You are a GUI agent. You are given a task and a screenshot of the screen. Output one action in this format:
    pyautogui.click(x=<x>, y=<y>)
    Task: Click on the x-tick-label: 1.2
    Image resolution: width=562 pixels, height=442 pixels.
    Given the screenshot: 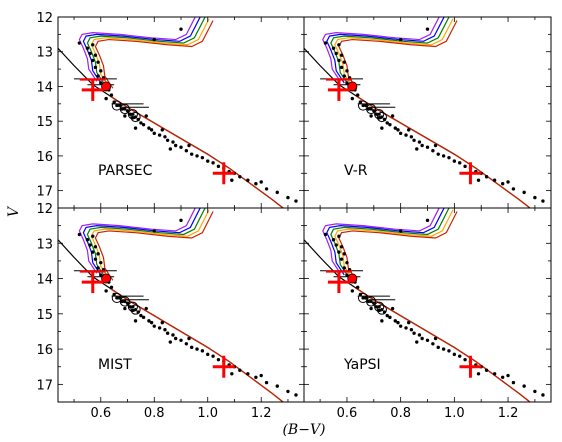 What is the action you would take?
    pyautogui.click(x=261, y=413)
    